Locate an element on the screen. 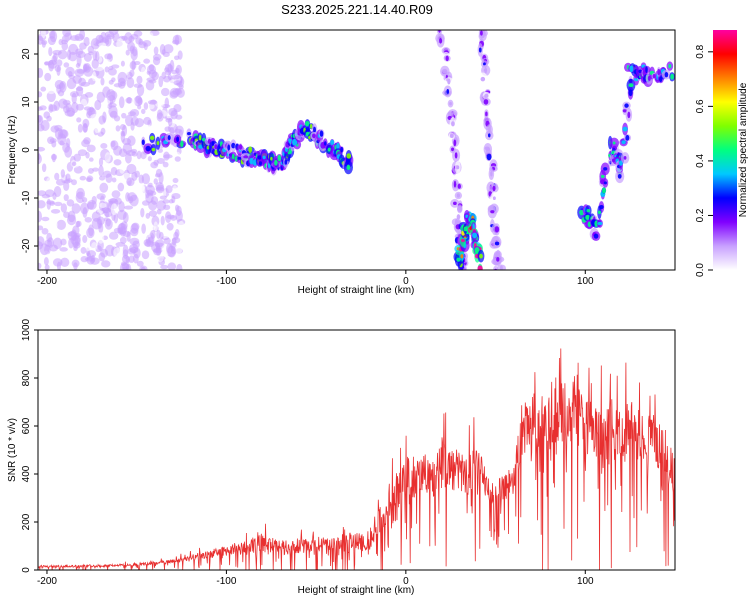 The height and width of the screenshot is (600, 750). bottom-y-tick-label: 800 is located at coordinates (26, 377).